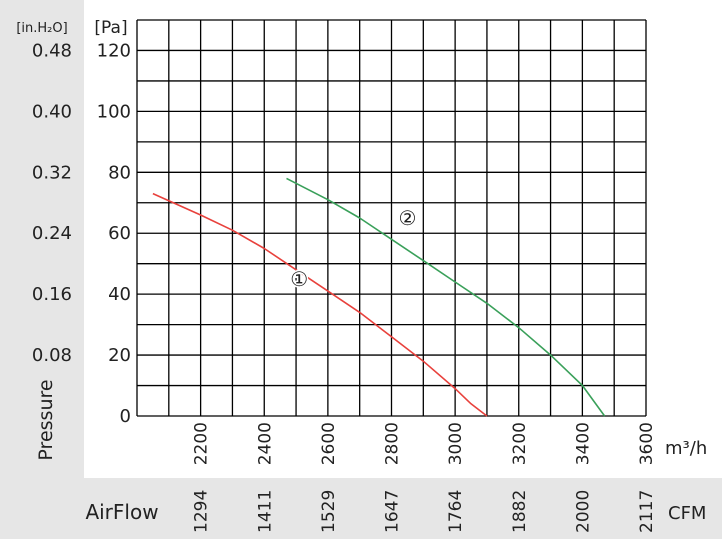 The image size is (722, 539). What do you see at coordinates (424, 511) in the screenshot?
I see `cfm-tick-labels: 1294 1411 1529 1647 1764 1882 2000 2117` at bounding box center [424, 511].